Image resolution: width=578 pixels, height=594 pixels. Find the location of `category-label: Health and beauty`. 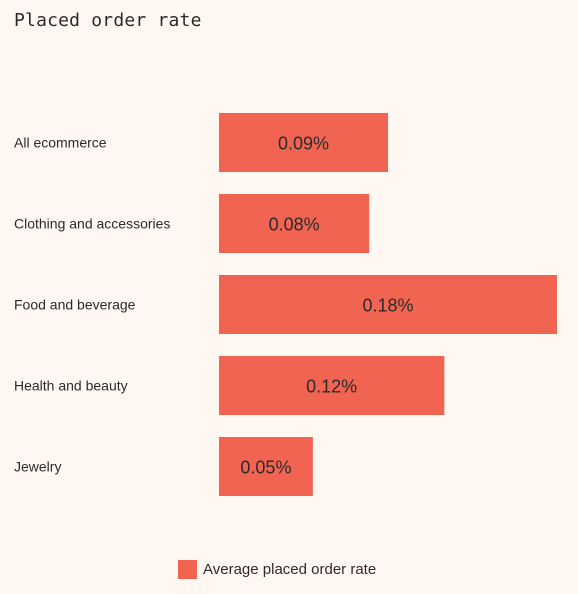

category-label: Health and beauty is located at coordinates (71, 386).